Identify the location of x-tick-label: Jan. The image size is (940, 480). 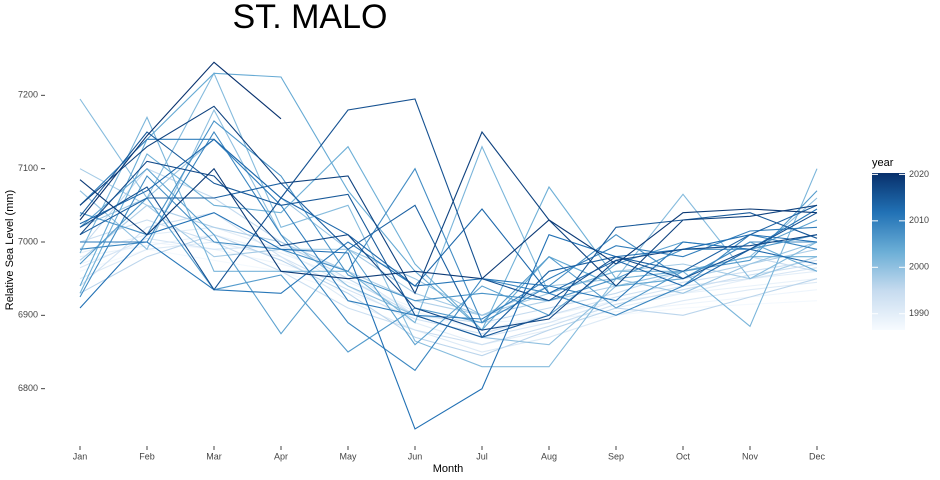
(80, 456).